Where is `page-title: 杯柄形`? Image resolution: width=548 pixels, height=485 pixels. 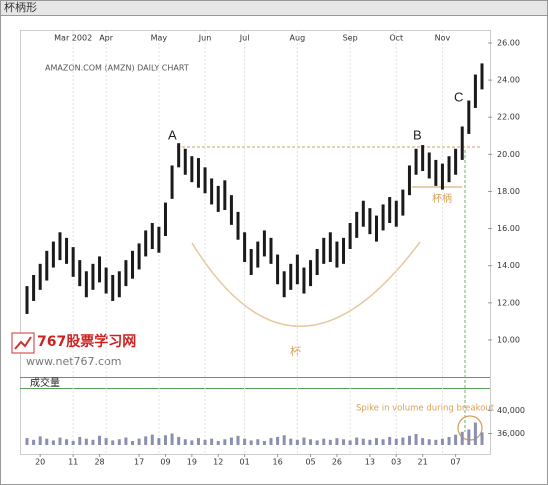 page-title: 杯柄形 is located at coordinates (20, 7).